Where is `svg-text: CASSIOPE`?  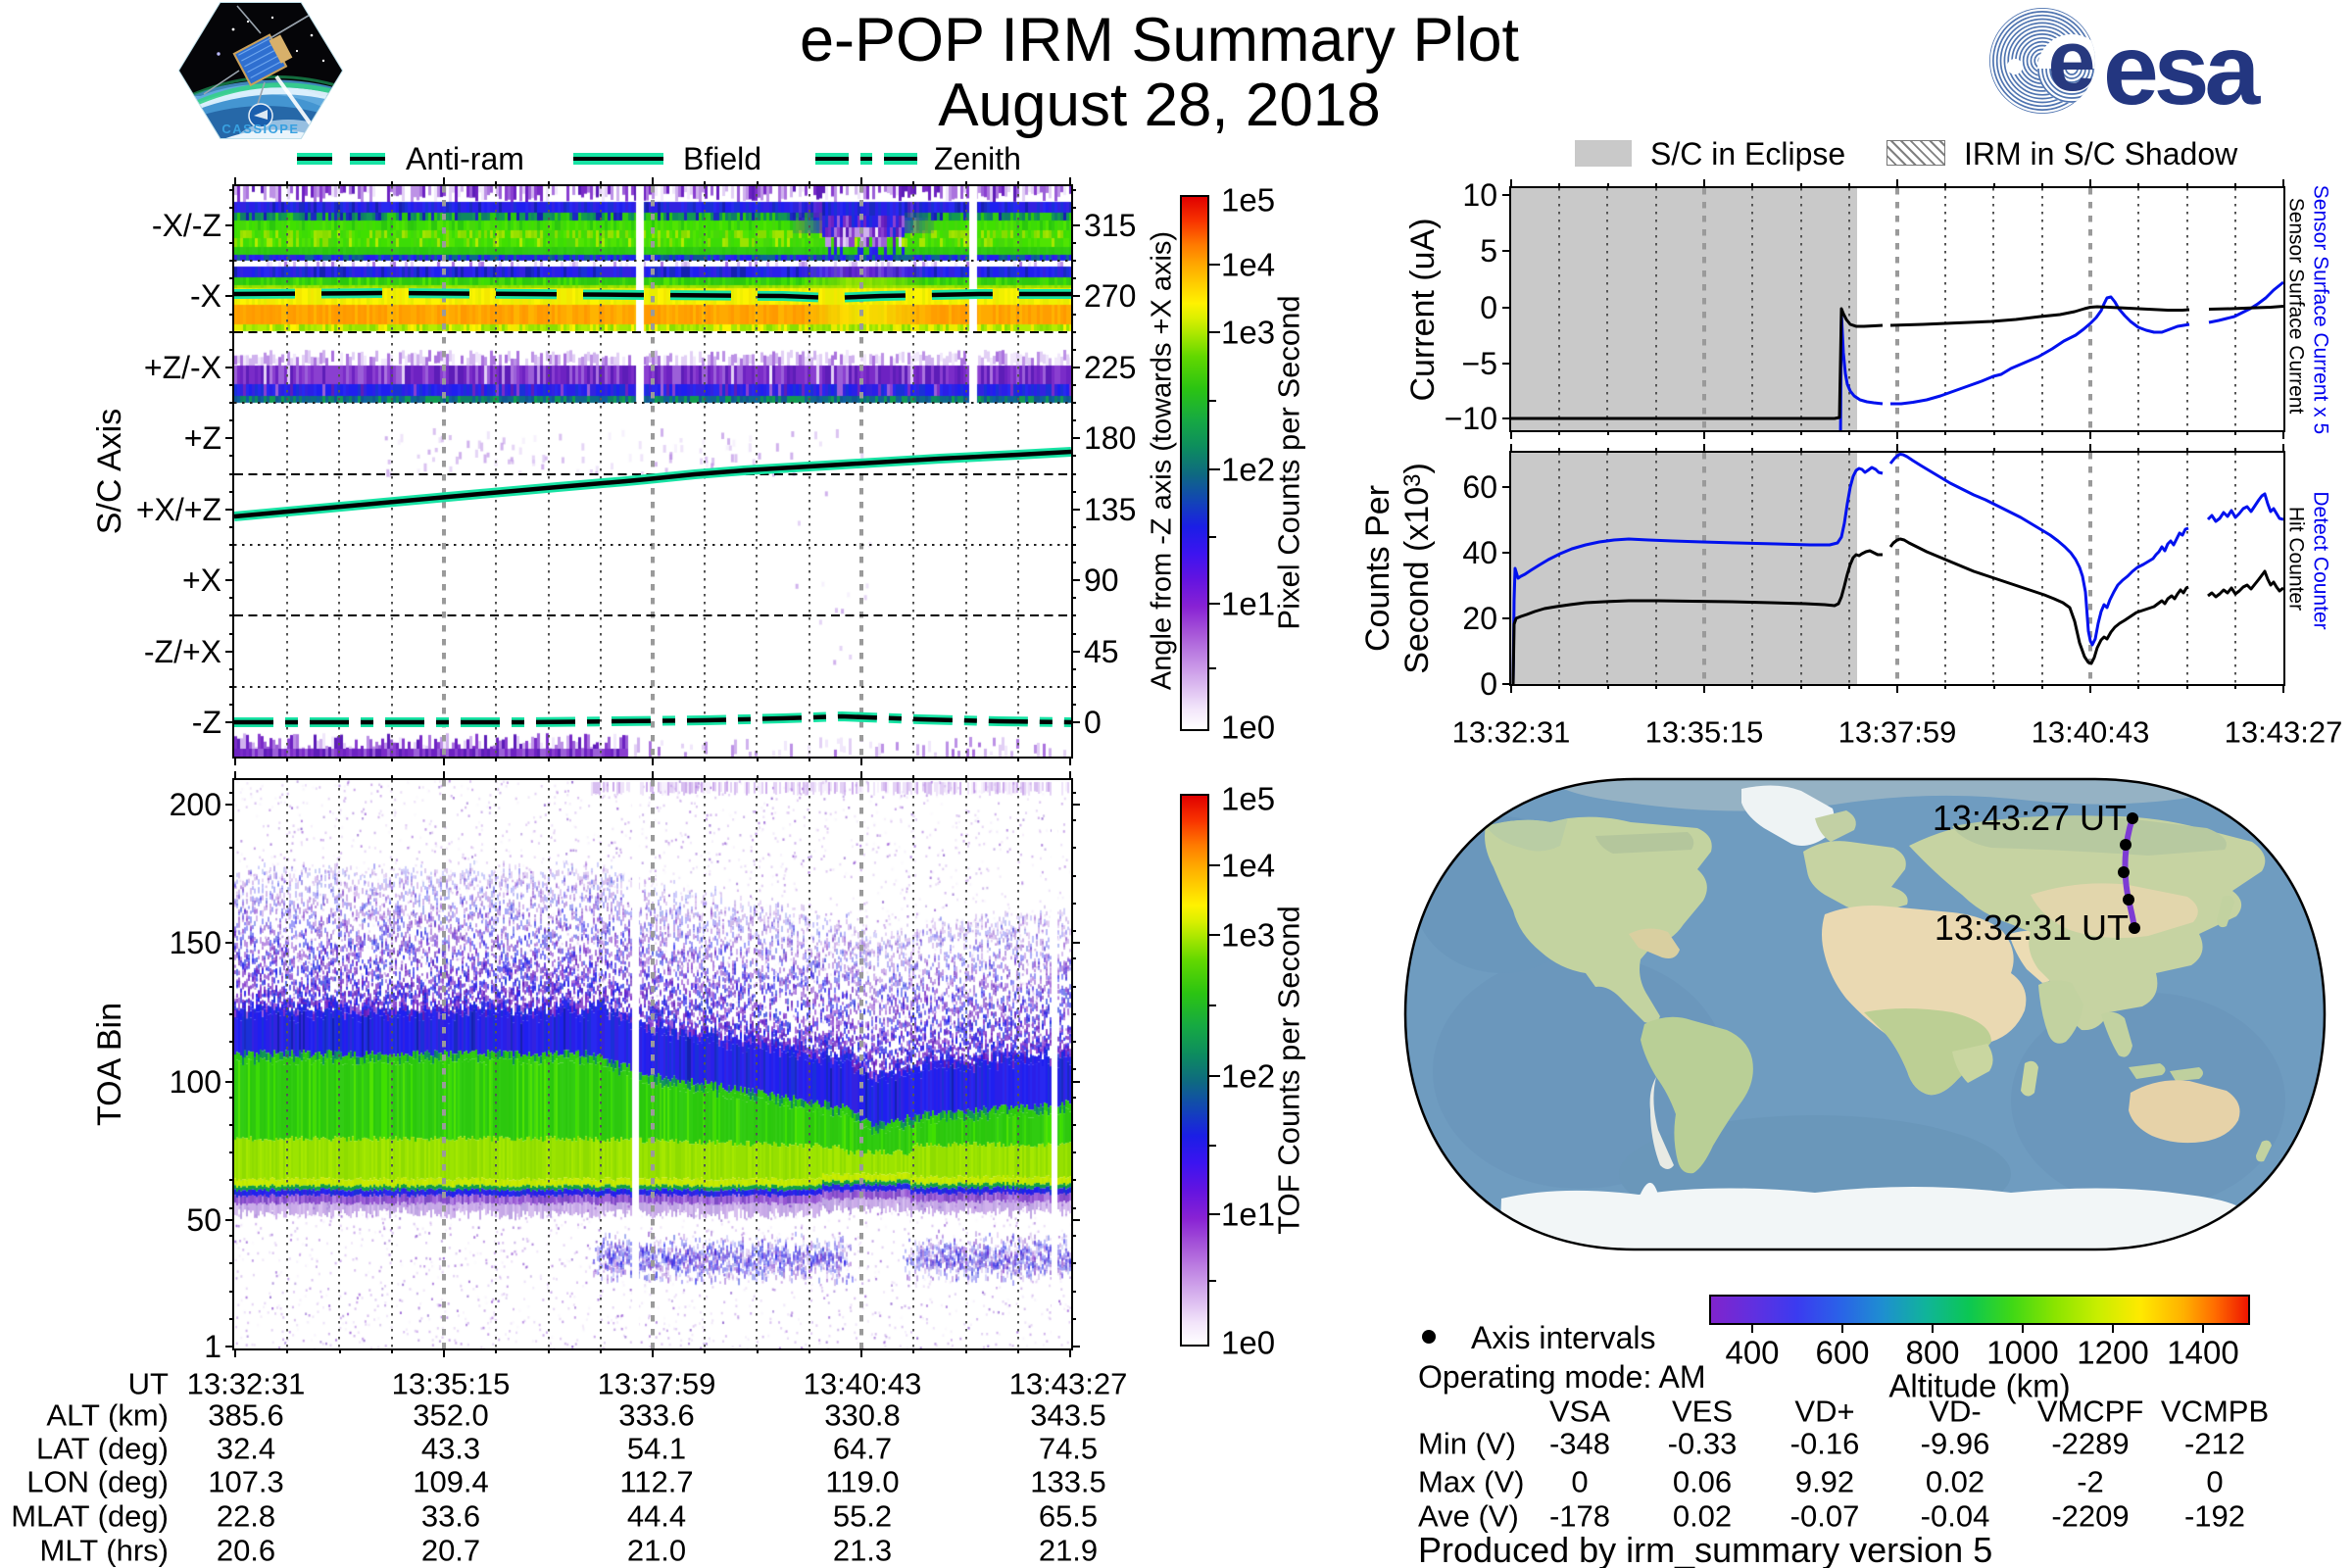
svg-text: CASSIOPE is located at coordinates (260, 129).